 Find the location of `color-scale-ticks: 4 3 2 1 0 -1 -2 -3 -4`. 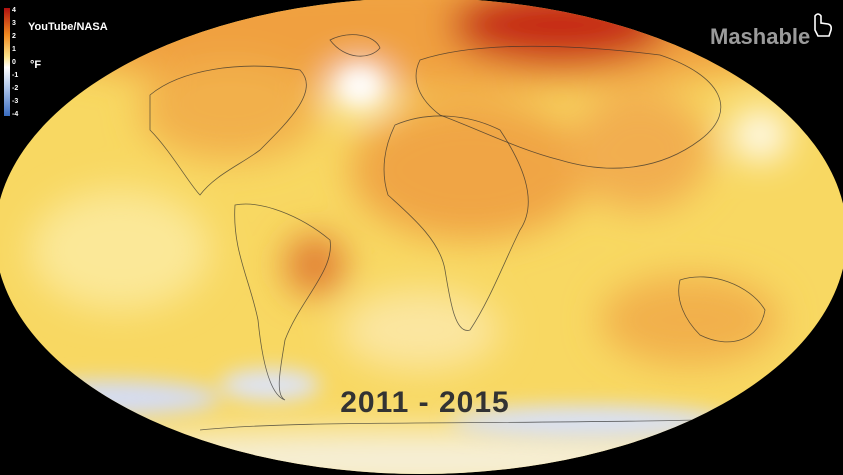

color-scale-ticks: 4 3 2 1 0 -1 -2 -3 -4 is located at coordinates (15, 62).